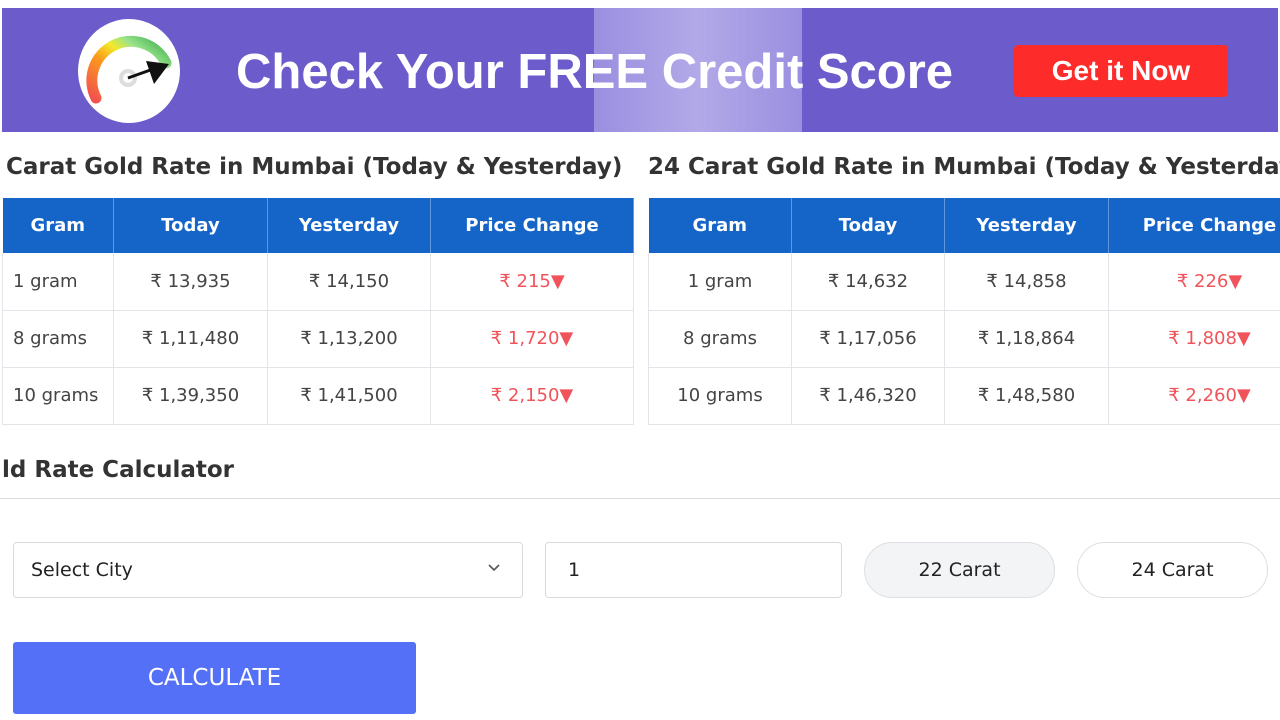 The height and width of the screenshot is (720, 1280). I want to click on divider, so click(640, 498).